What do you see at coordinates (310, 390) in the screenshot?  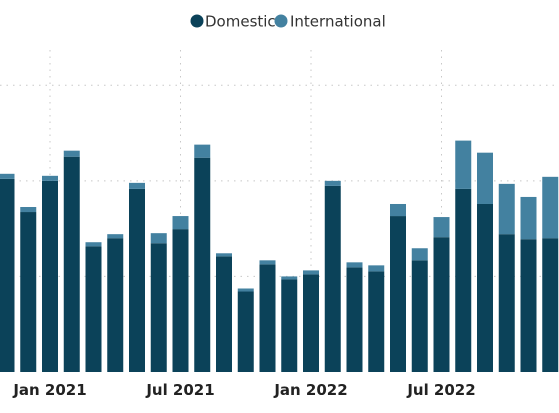 I see `x-tick-label-2: Jan 2022` at bounding box center [310, 390].